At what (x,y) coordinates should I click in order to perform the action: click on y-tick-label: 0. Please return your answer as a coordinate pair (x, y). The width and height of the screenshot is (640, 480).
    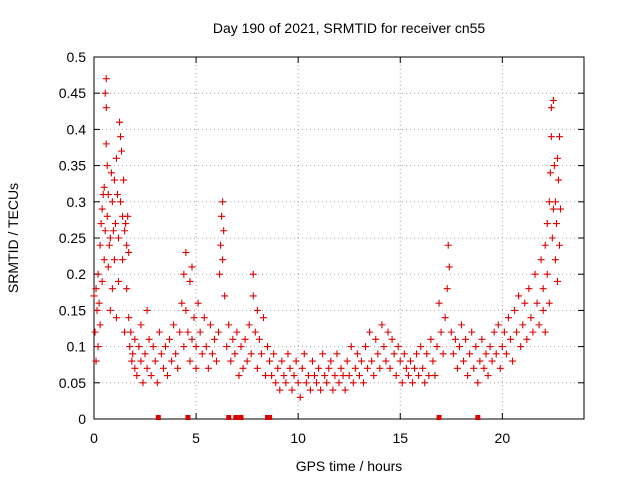
    Looking at the image, I should click on (82, 419).